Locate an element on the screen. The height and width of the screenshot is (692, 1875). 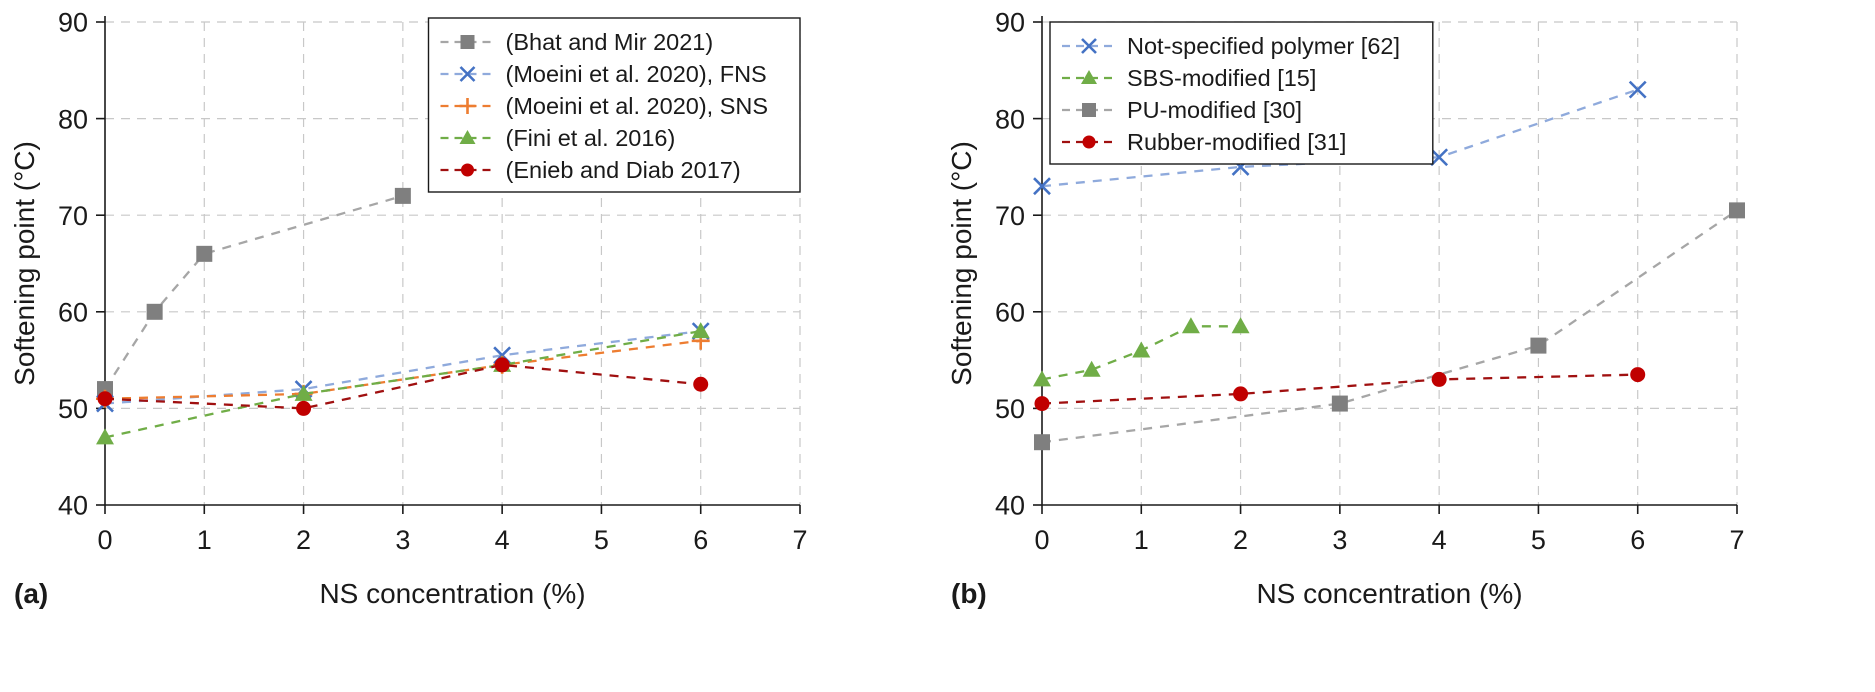
legend-label: Not-specified polymer [62] is located at coordinates (1263, 46).